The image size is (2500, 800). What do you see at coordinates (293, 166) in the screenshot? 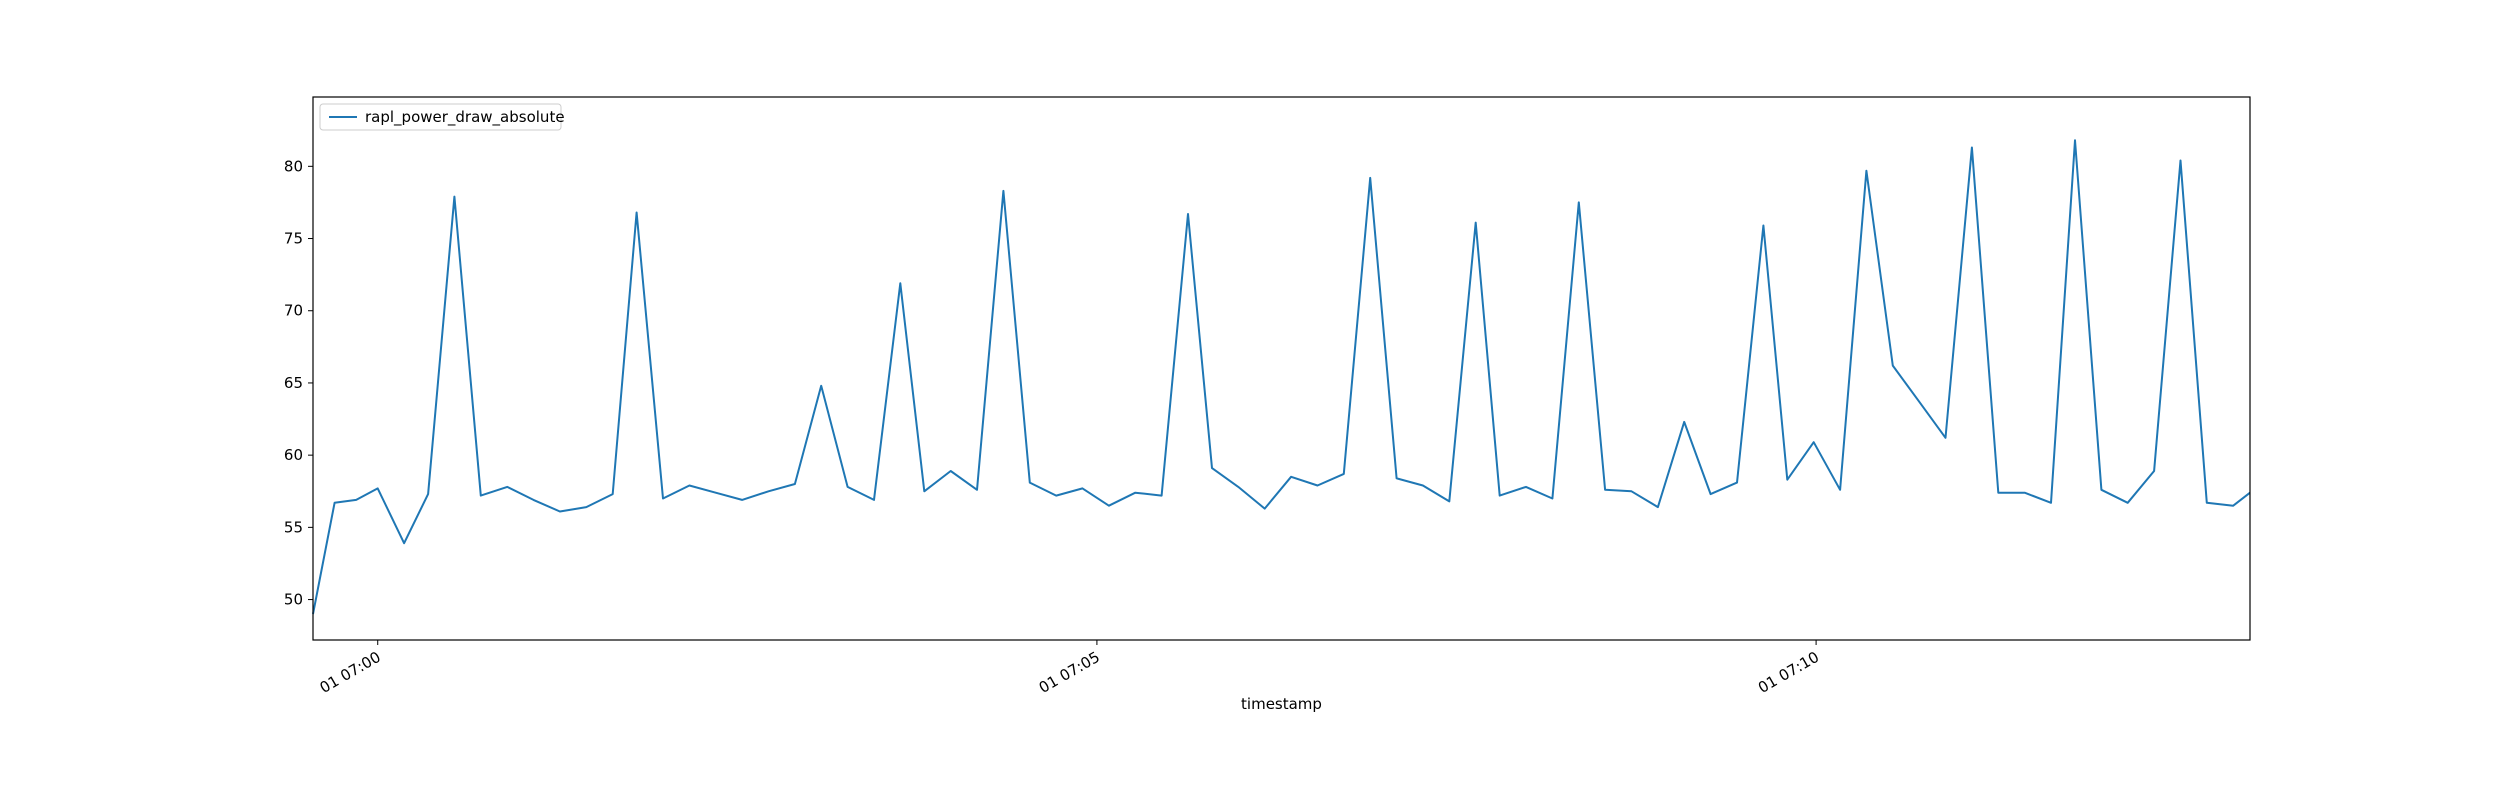
I see `y-tick-label: 80` at bounding box center [293, 166].